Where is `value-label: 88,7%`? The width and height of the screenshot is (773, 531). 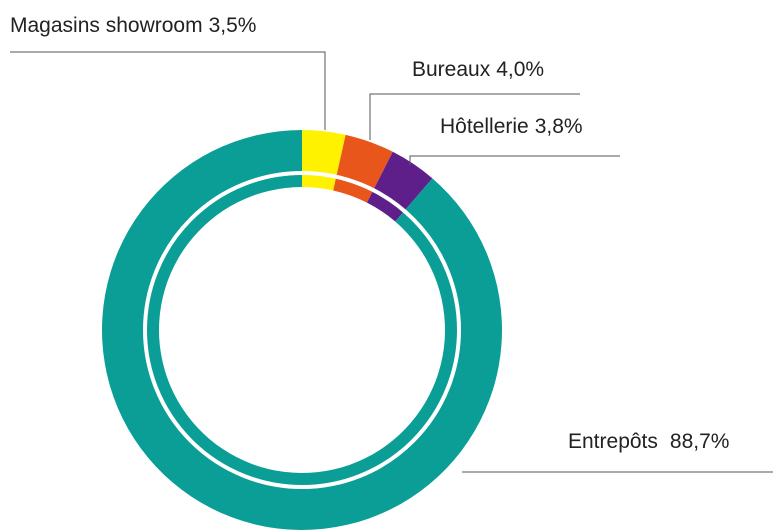 value-label: 88,7% is located at coordinates (700, 441).